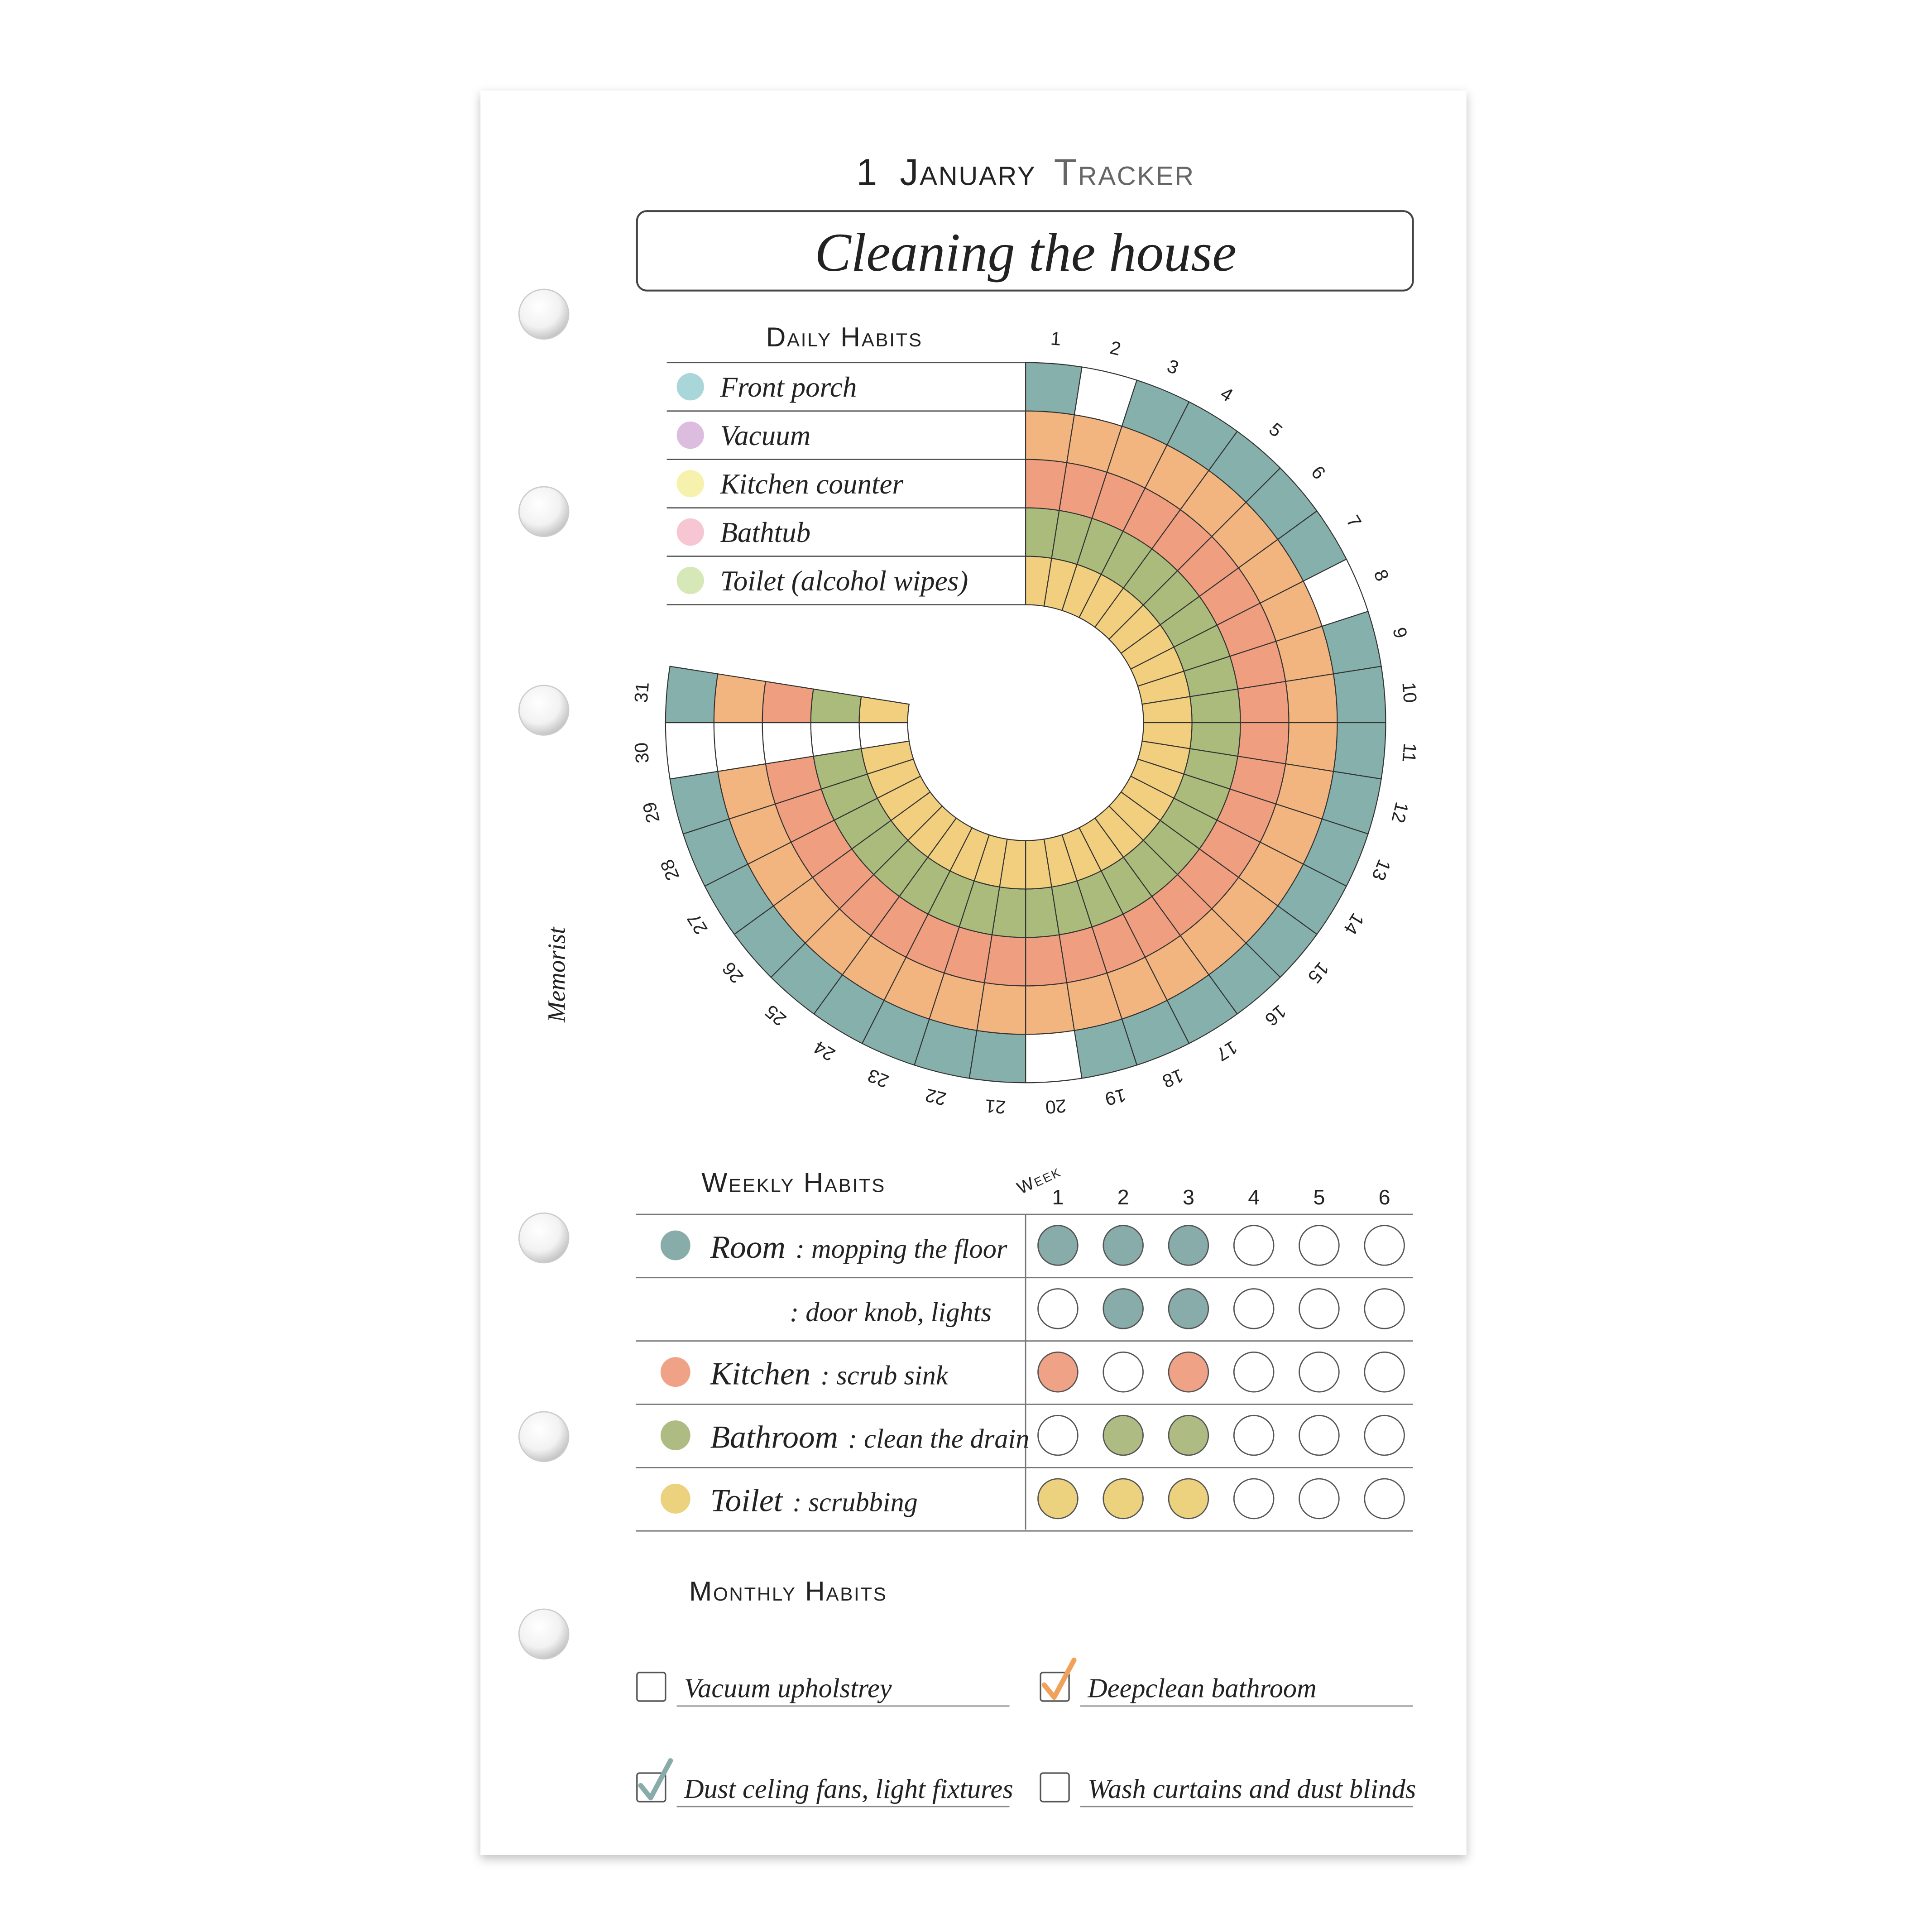 Image resolution: width=1932 pixels, height=1932 pixels. I want to click on day-label: 31, so click(642, 692).